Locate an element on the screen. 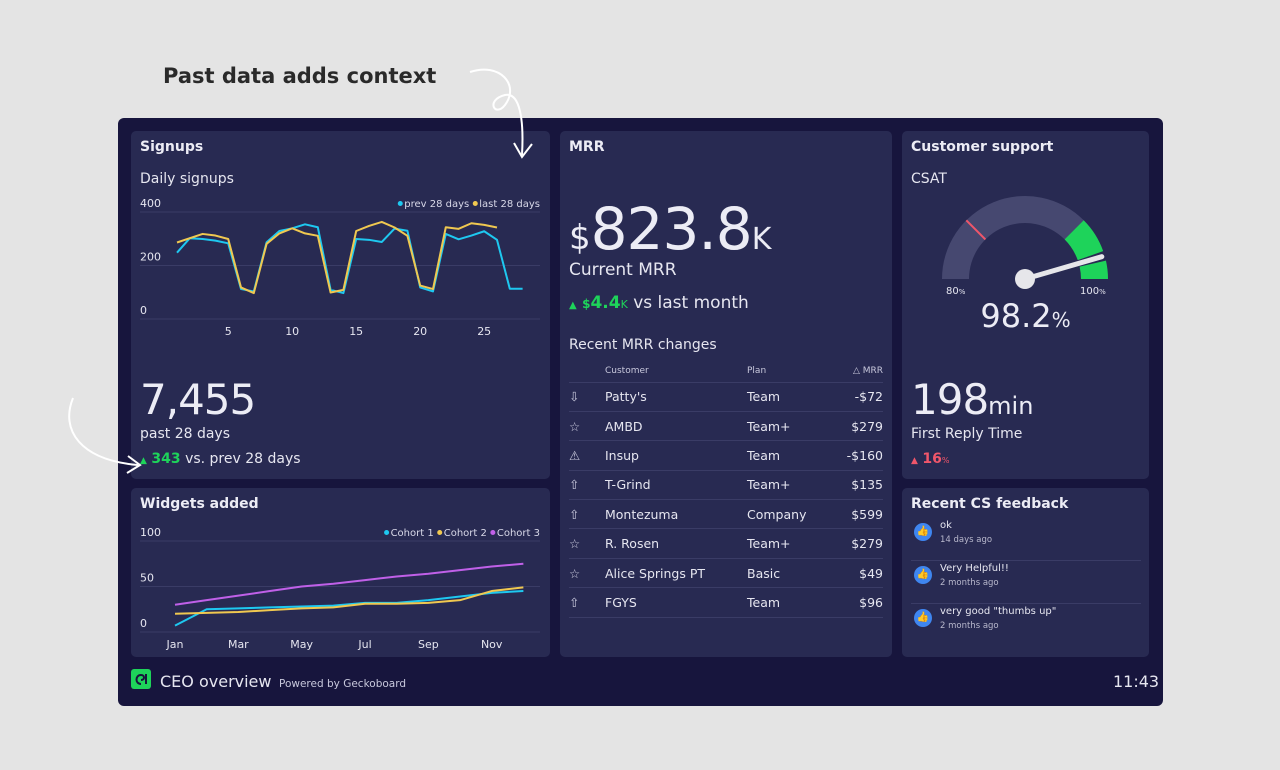 This screenshot has height=770, width=1280. column-header-plan: Plan is located at coordinates (789, 371).